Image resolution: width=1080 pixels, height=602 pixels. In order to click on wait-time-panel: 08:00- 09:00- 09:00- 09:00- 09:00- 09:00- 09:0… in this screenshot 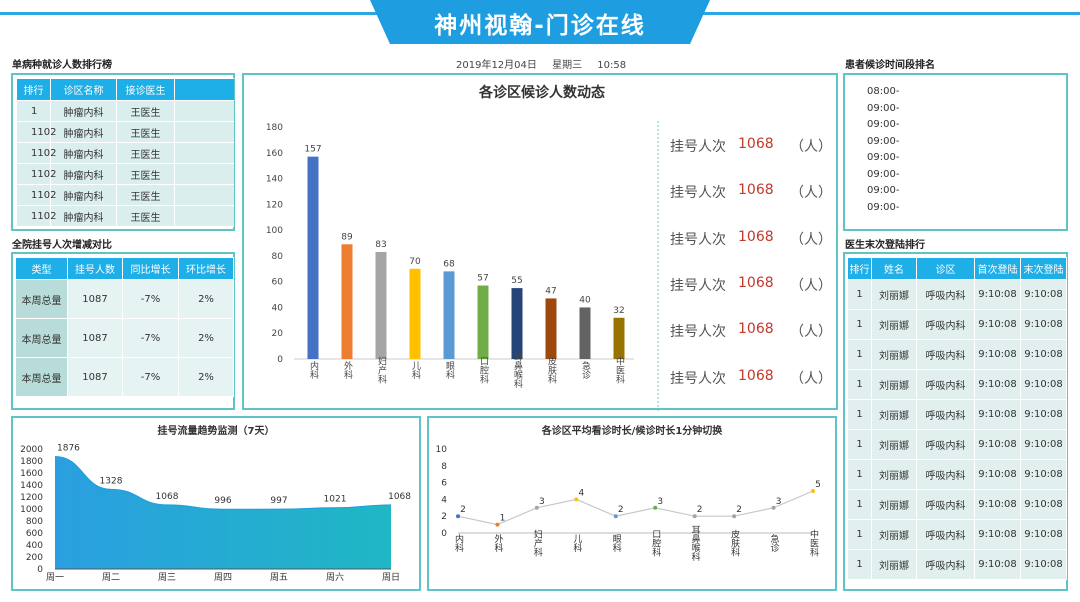, I will do `click(955, 152)`.